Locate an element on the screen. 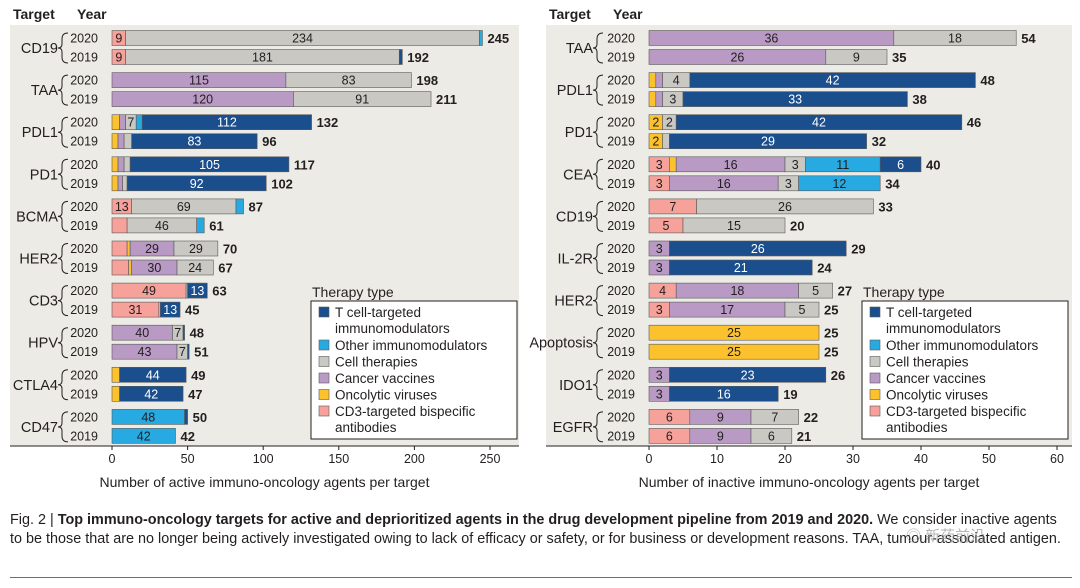 This screenshot has height=588, width=1080. x-tick-label: 50 is located at coordinates (188, 459).